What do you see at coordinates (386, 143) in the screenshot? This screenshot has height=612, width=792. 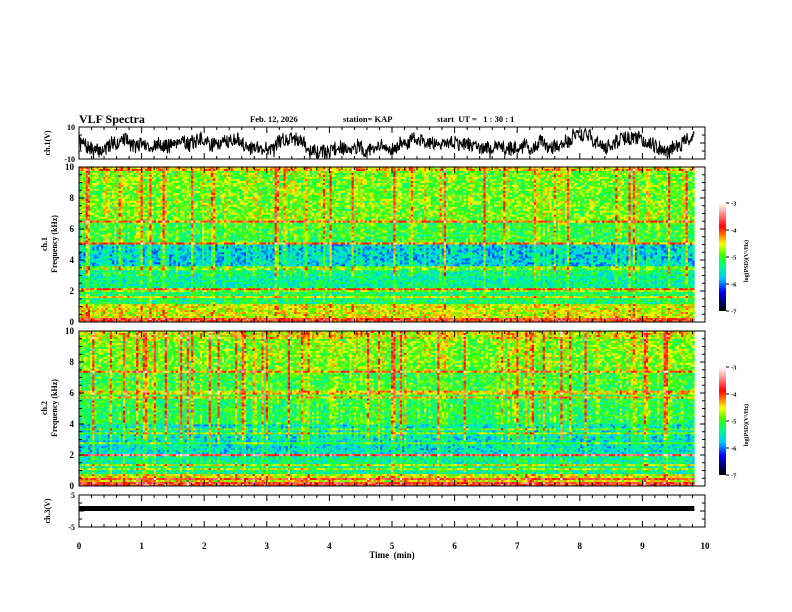 I see `ch1-waveform-trace` at bounding box center [386, 143].